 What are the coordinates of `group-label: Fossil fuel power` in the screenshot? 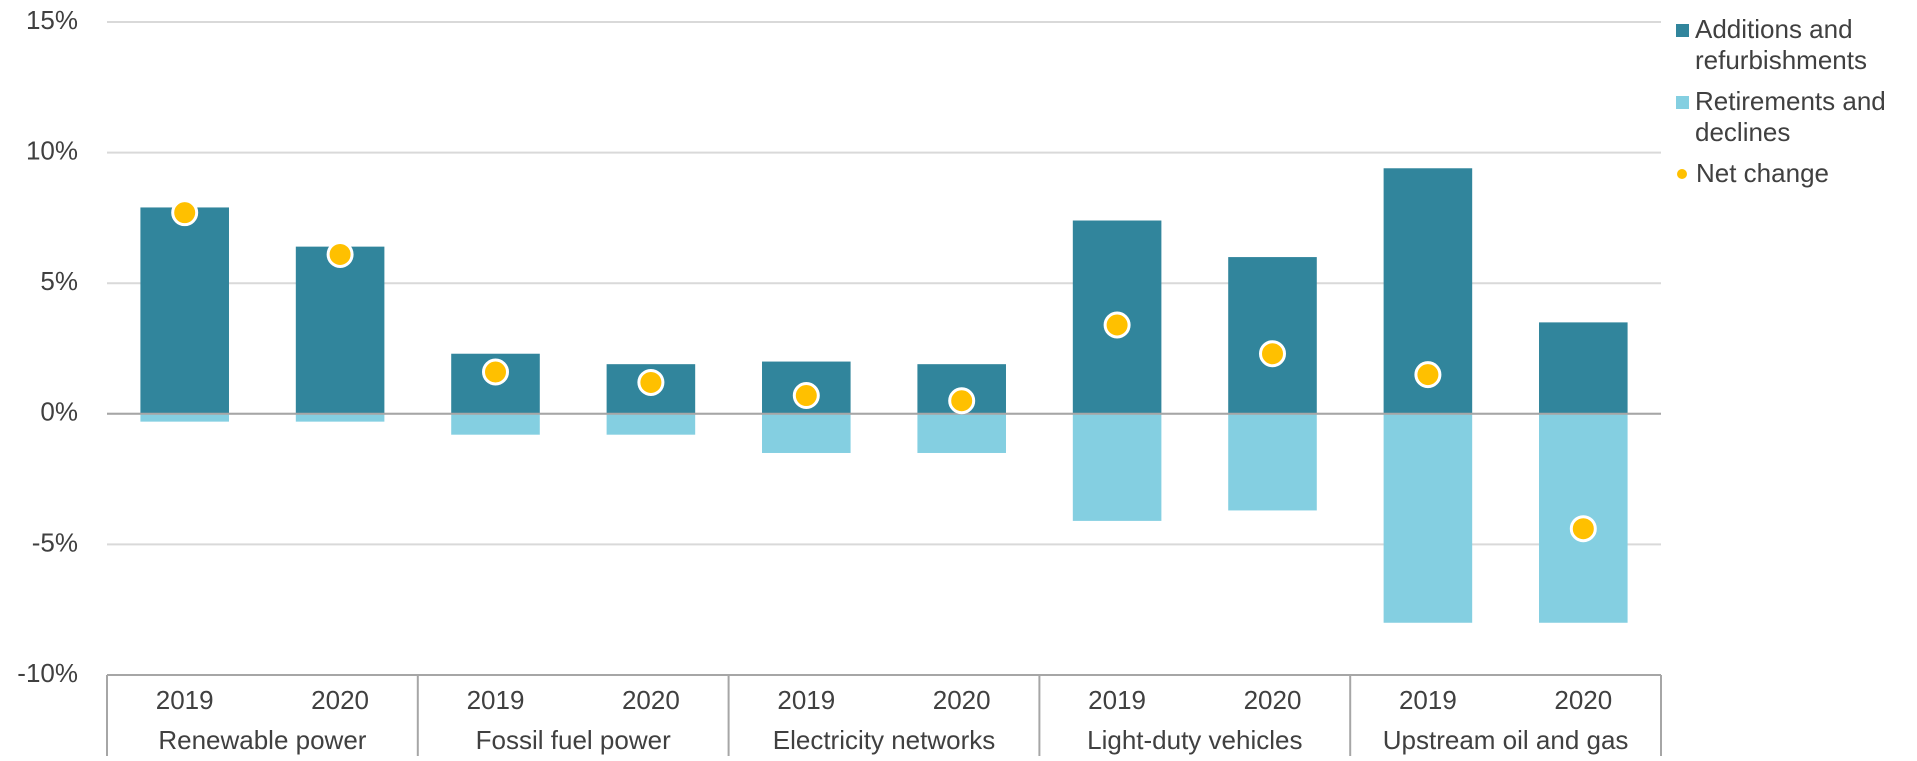 It's located at (573, 740).